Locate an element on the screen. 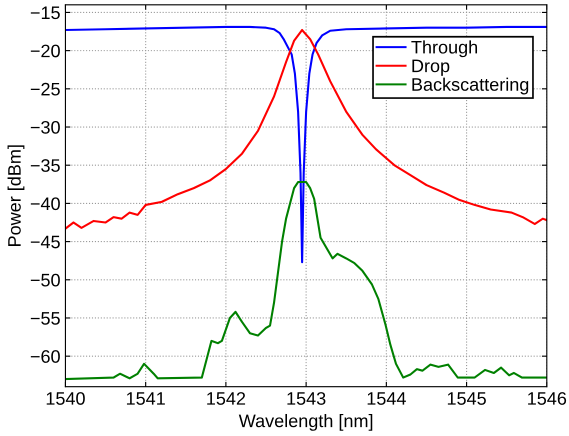 The image size is (569, 436). legend-label: Backscattering is located at coordinates (470, 86).